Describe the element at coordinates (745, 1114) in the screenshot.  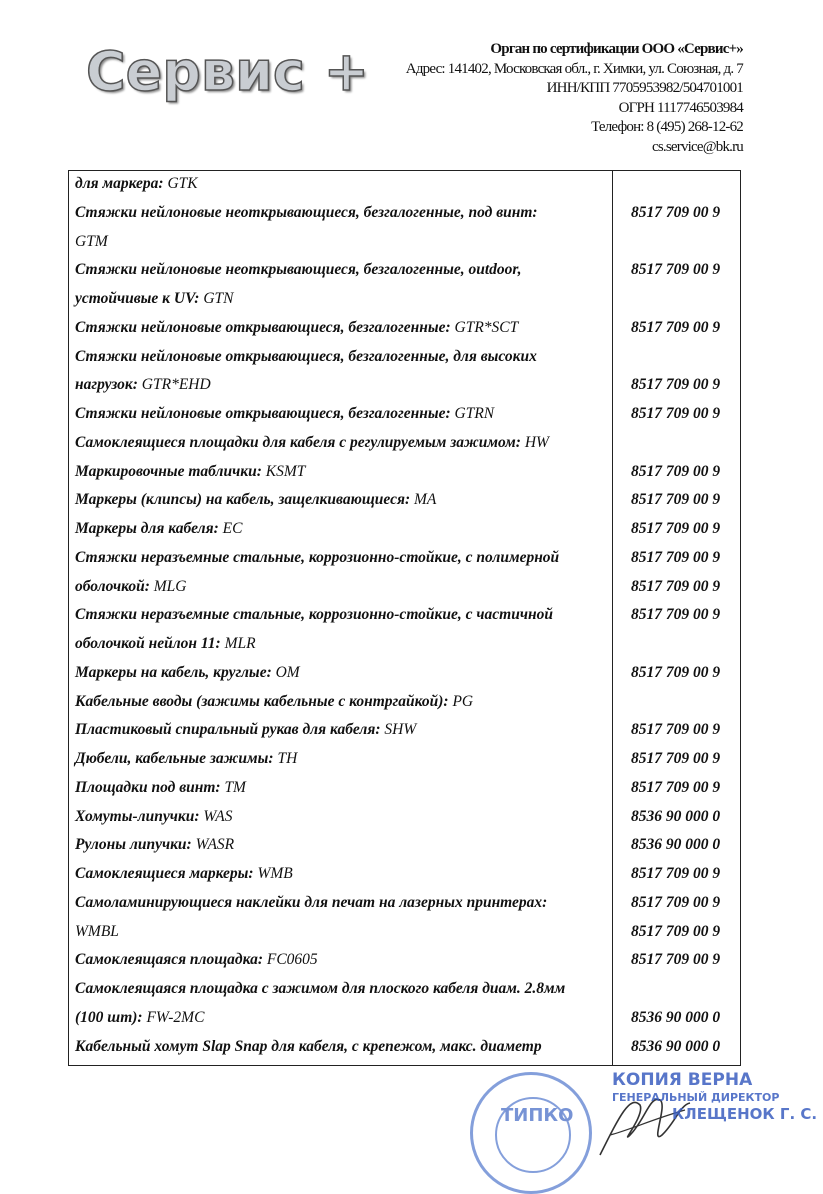
I see `copy-line-3: КЛЕЩЕНОК Г. С.` at that location.